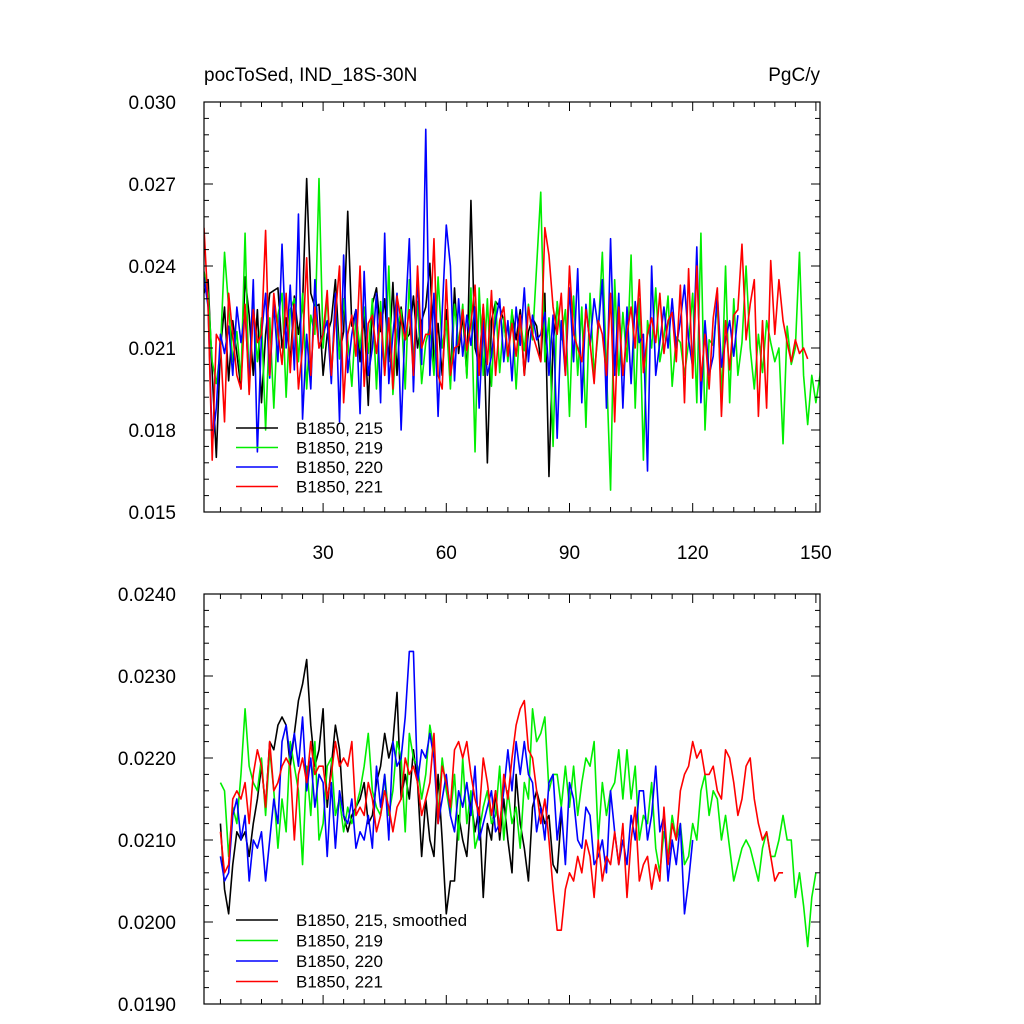  What do you see at coordinates (147, 800) in the screenshot?
I see `bottom-chart-tick-labels: 0.0190 0.0200 0.0210 0.0220 0.0230 0.0240` at bounding box center [147, 800].